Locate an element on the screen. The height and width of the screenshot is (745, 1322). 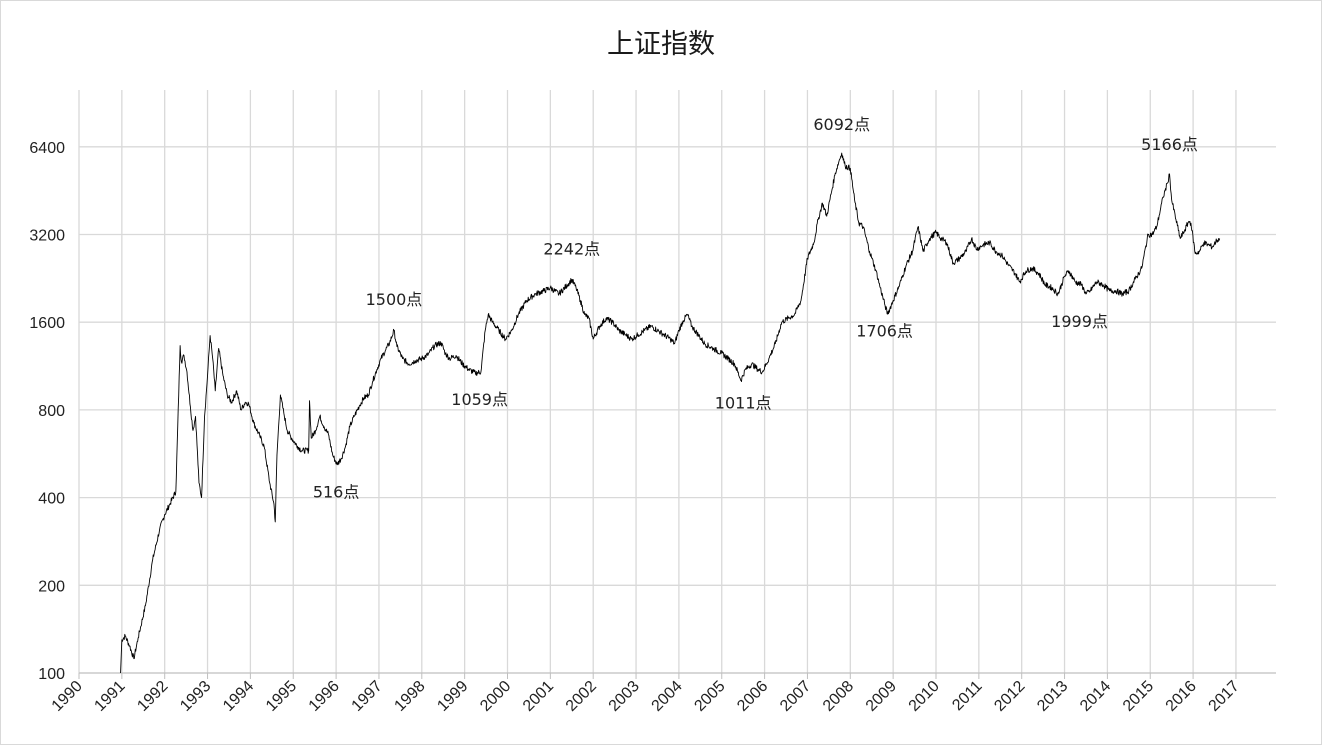
y-tick-label: 400 is located at coordinates (51, 499).